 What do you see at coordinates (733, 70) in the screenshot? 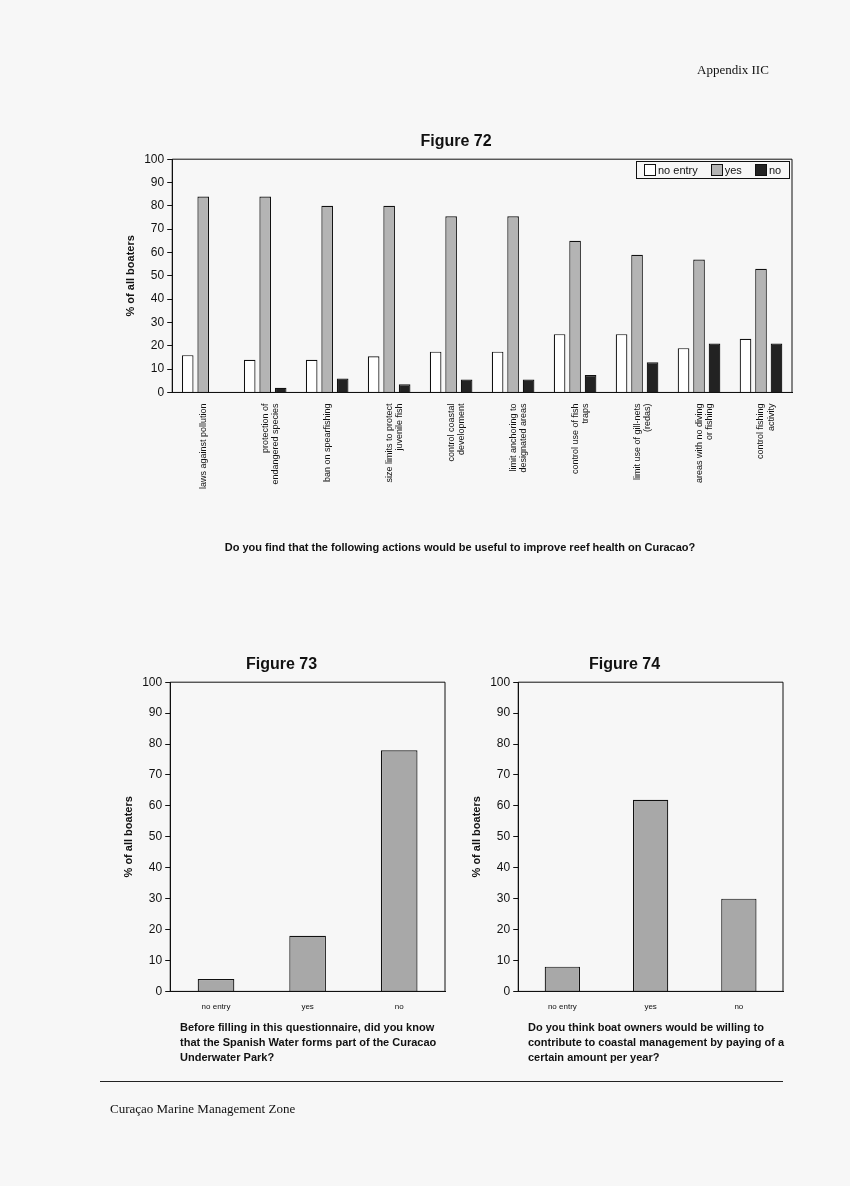
I see `text: Appendix IIC` at bounding box center [733, 70].